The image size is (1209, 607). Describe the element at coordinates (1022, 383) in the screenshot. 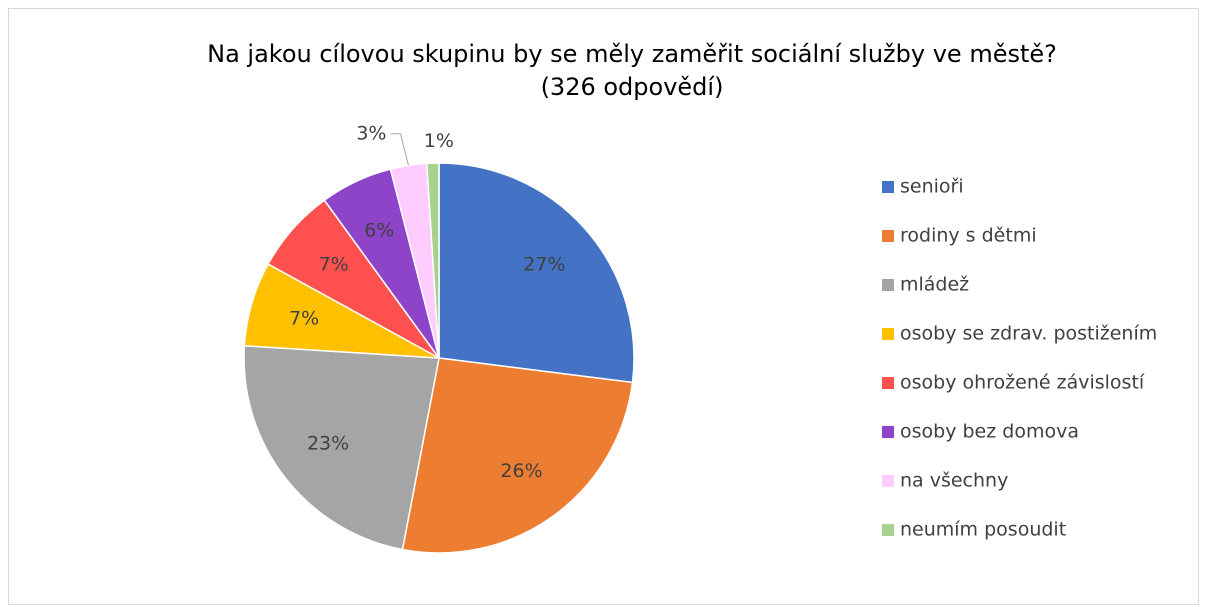

I see `legend-label: osoby ohrožené závislostí` at that location.